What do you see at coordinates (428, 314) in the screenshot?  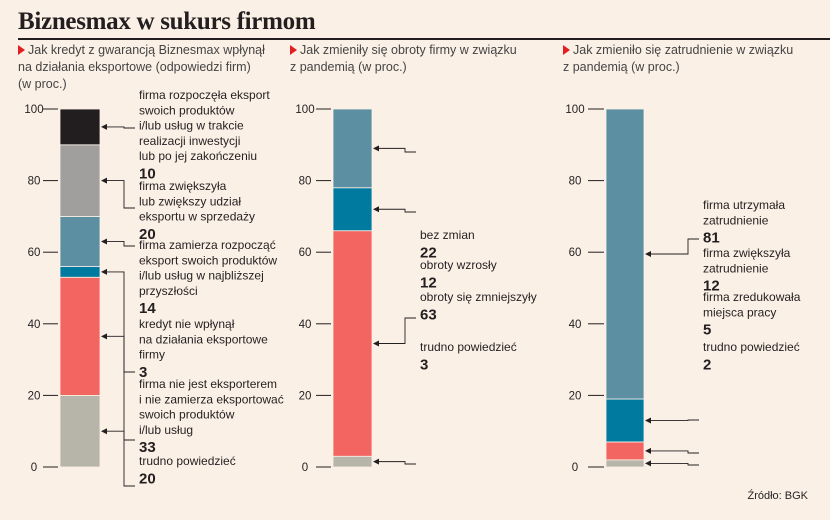 I see `segment-value: 63` at bounding box center [428, 314].